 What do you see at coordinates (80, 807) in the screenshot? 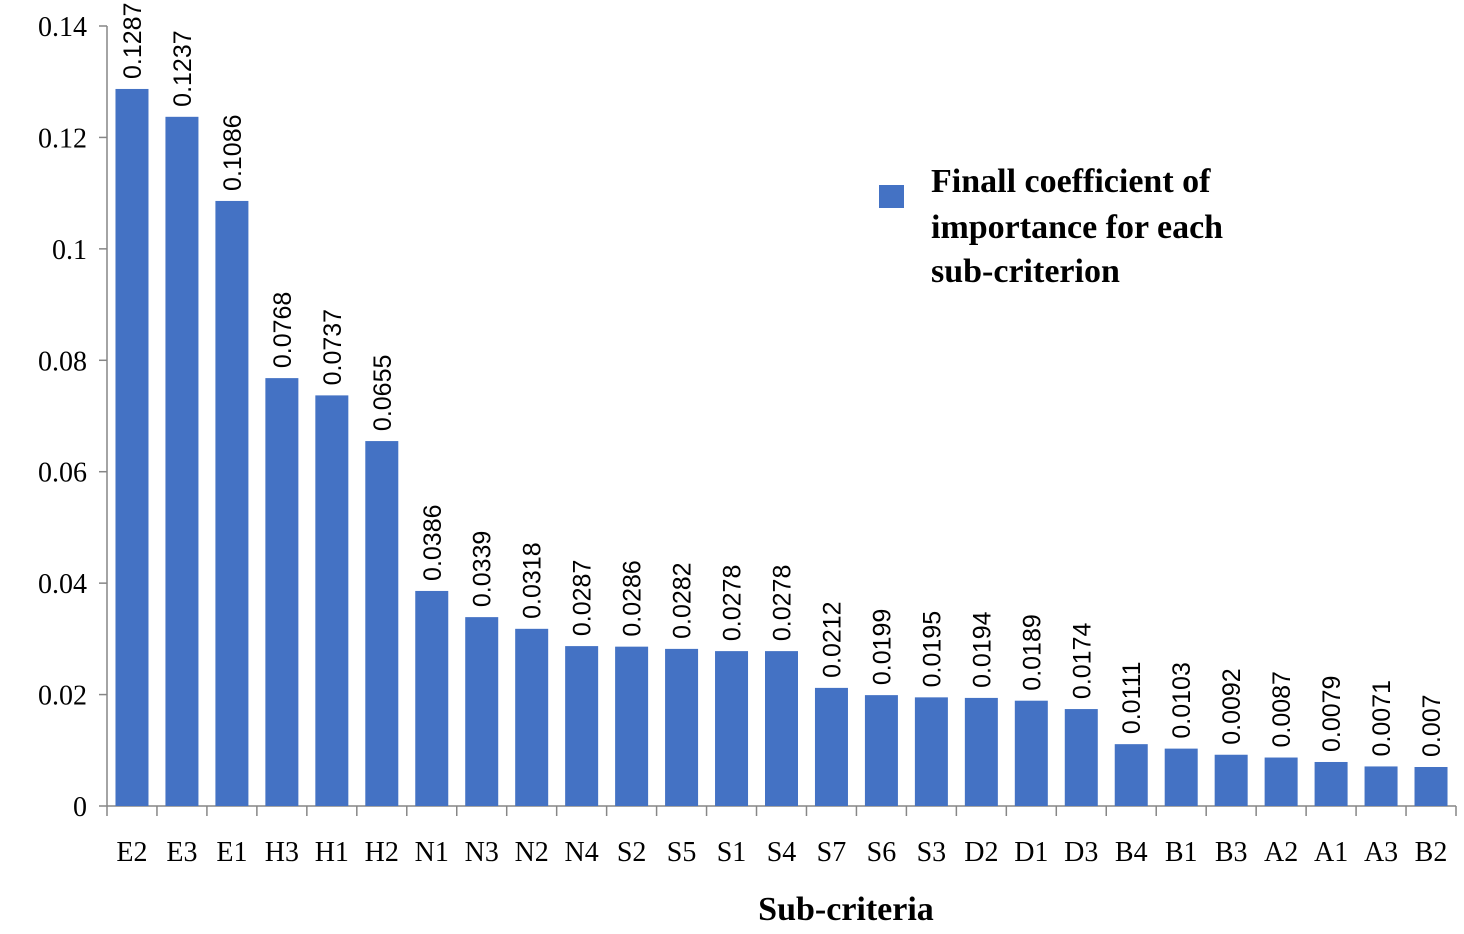
I see `y-tick-label: 0` at bounding box center [80, 807].